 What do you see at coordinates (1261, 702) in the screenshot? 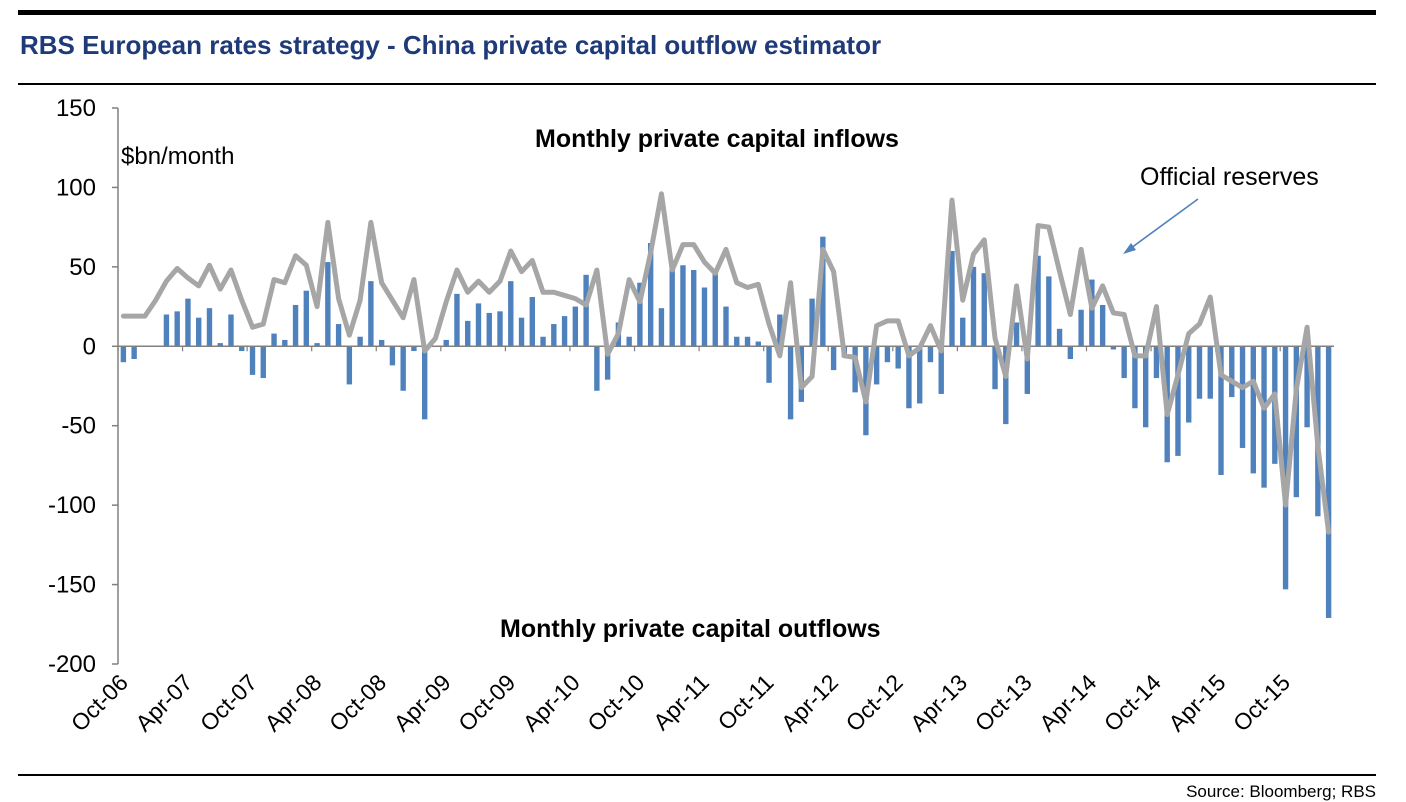
I see `x-tick-label: Oct-15` at bounding box center [1261, 702].